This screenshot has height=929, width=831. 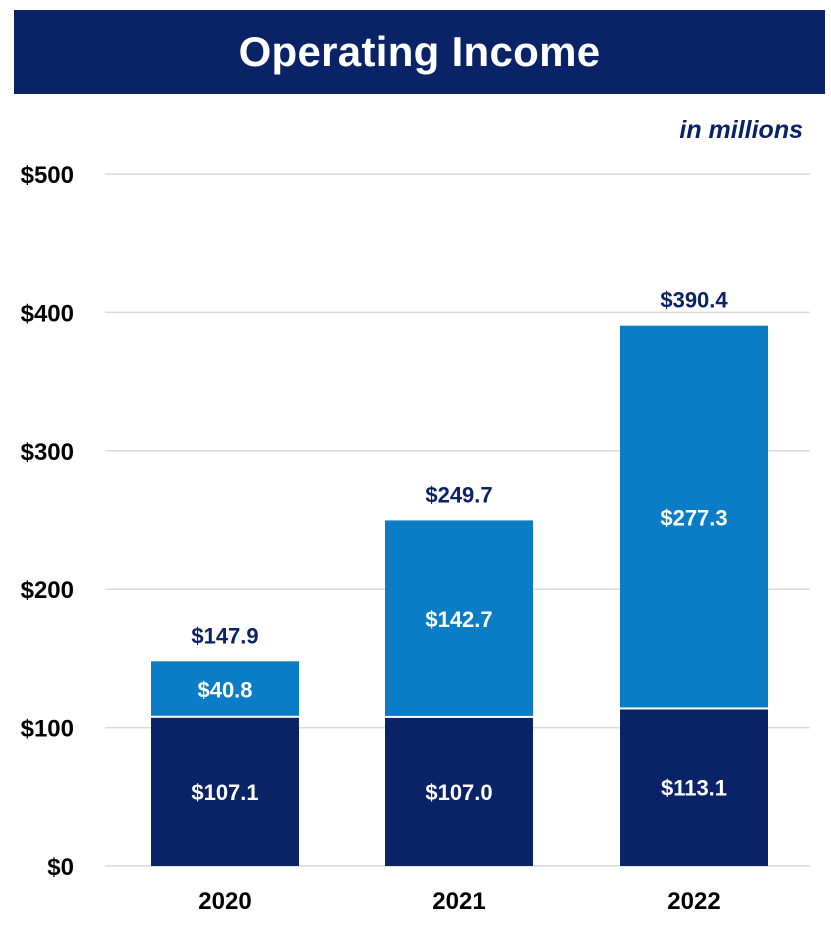 I want to click on segment-value-label: $107.0, so click(x=458, y=792).